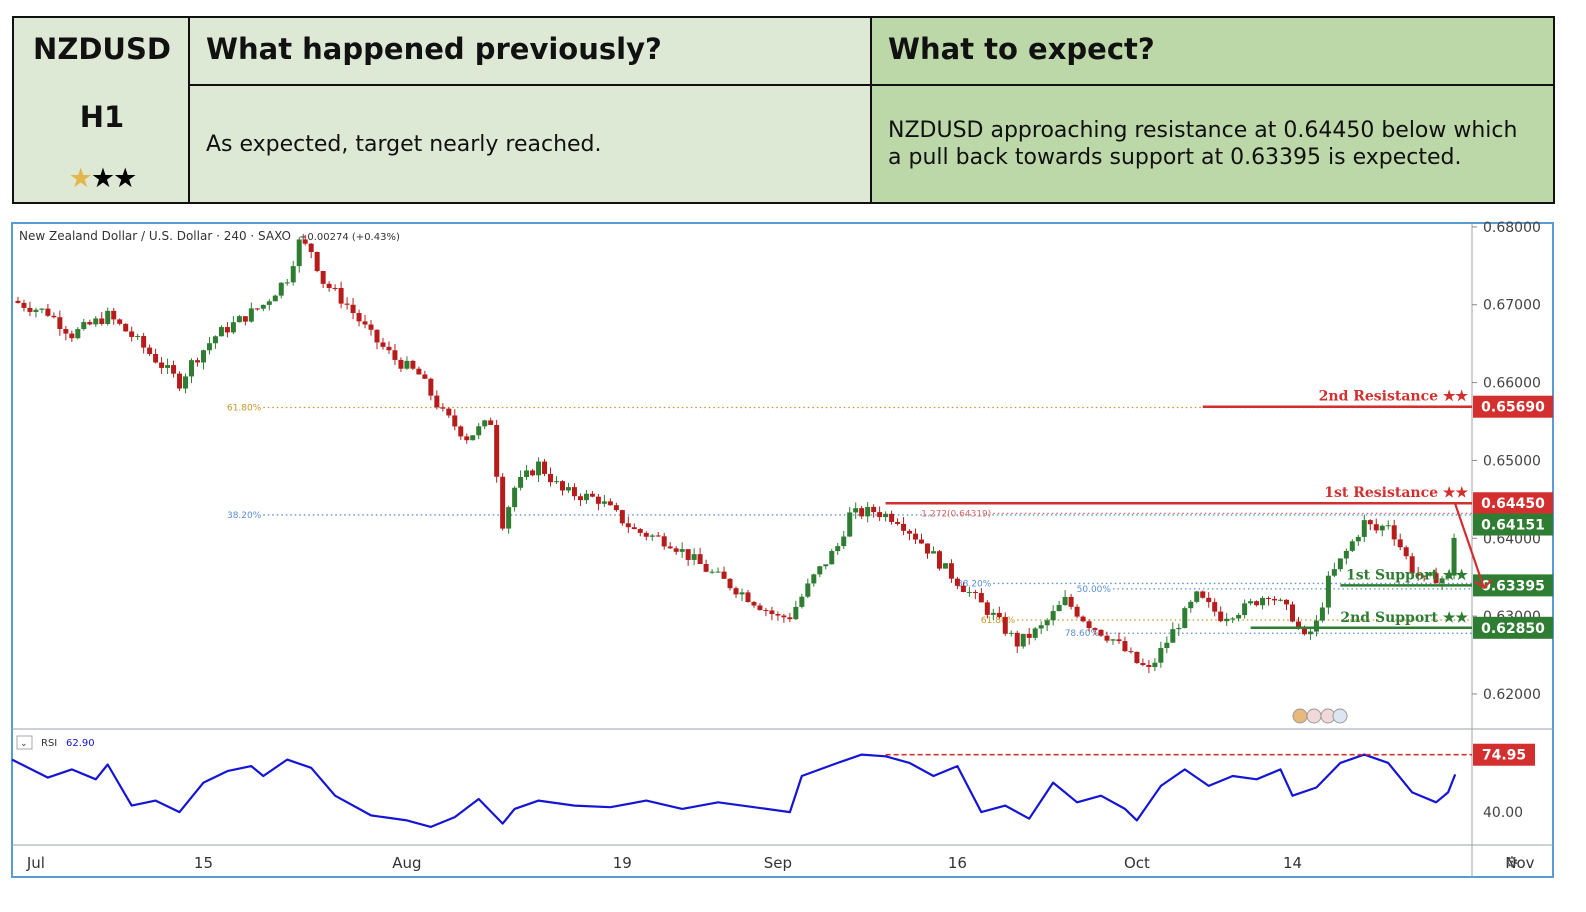  I want to click on star-icon: ★, so click(125, 178).